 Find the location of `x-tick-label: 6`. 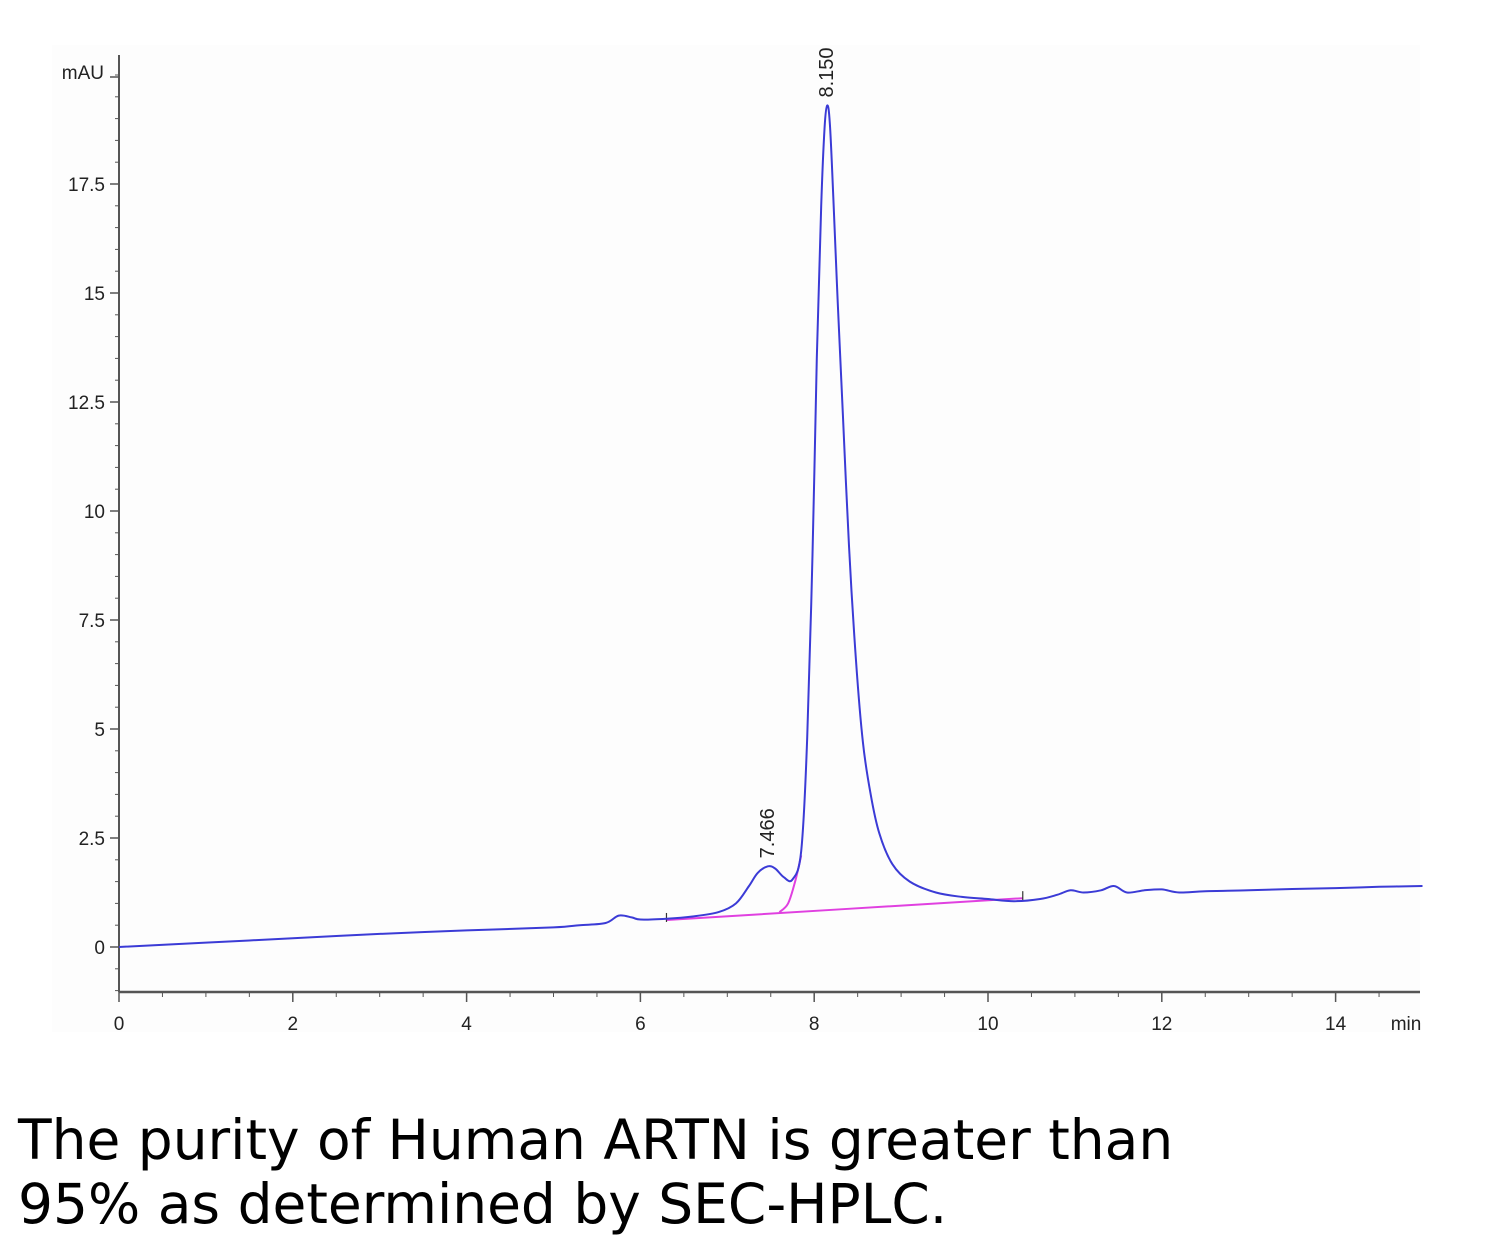

x-tick-label: 6 is located at coordinates (640, 1024).